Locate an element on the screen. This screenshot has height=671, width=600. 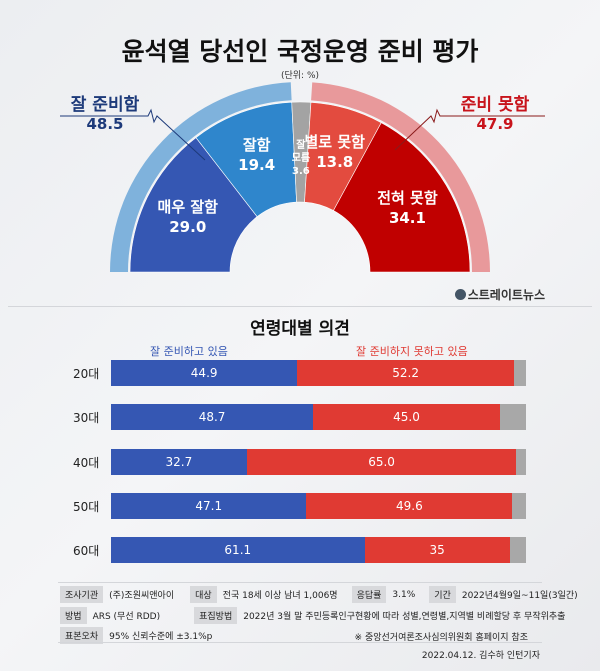
bar-prepared: 47.1 is located at coordinates (209, 506).